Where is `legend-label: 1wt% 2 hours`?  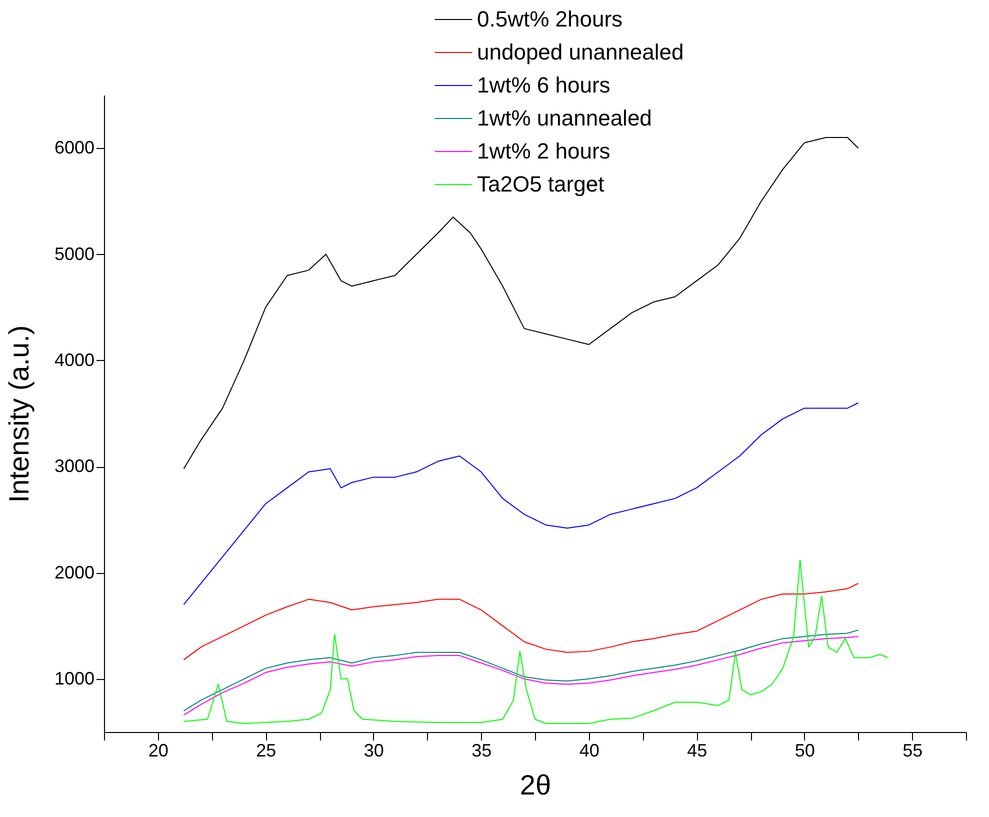
legend-label: 1wt% 2 hours is located at coordinates (543, 151).